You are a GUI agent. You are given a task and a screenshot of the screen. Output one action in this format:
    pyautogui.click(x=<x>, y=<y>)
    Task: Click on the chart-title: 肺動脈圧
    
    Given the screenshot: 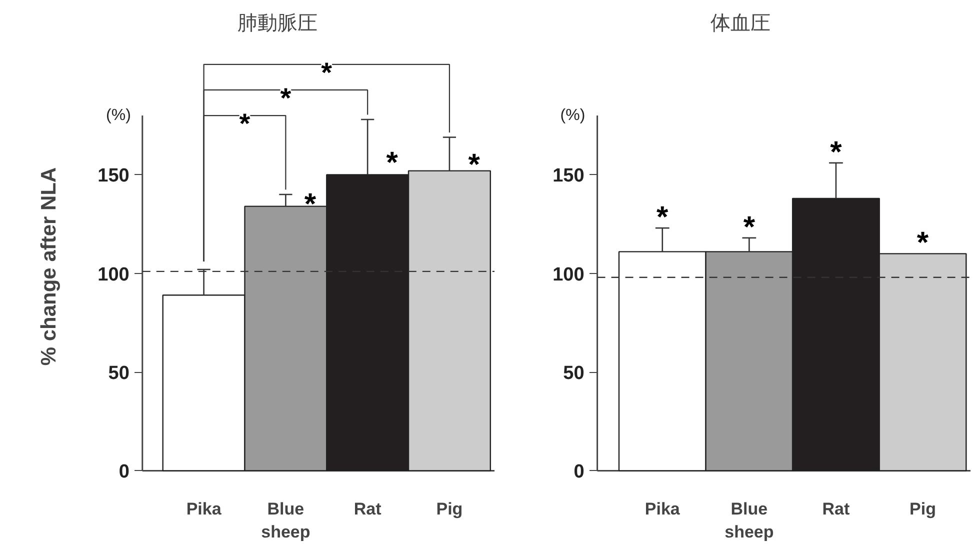 What is the action you would take?
    pyautogui.click(x=278, y=23)
    